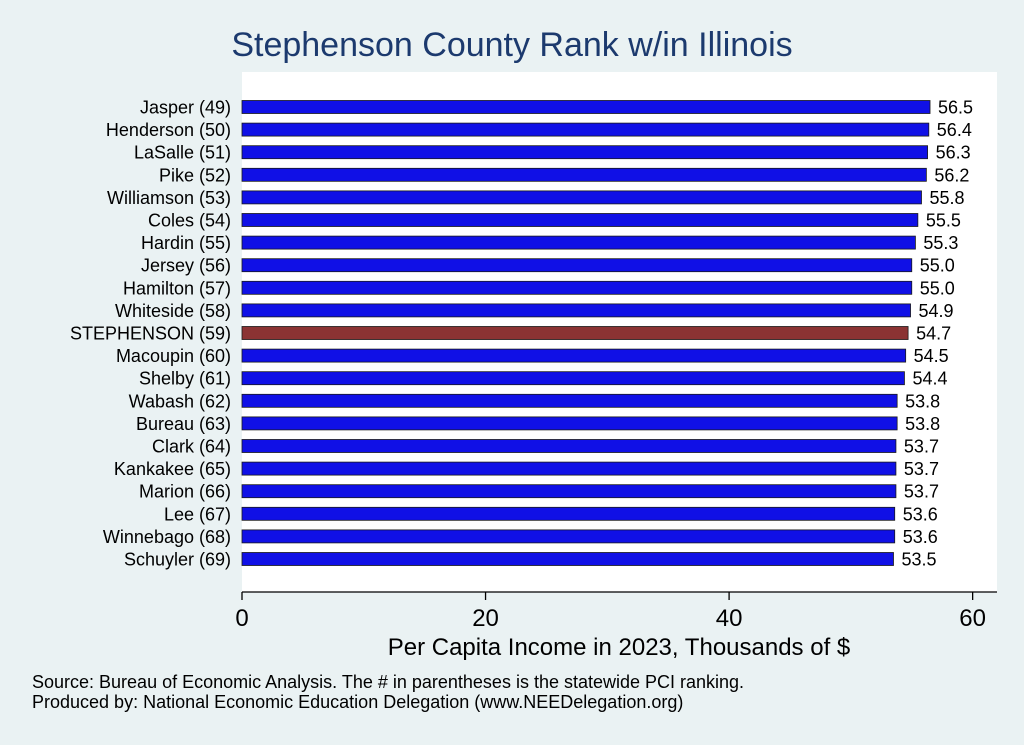 This screenshot has width=1024, height=745. Describe the element at coordinates (953, 153) in the screenshot. I see `value-label: 56.3` at that location.